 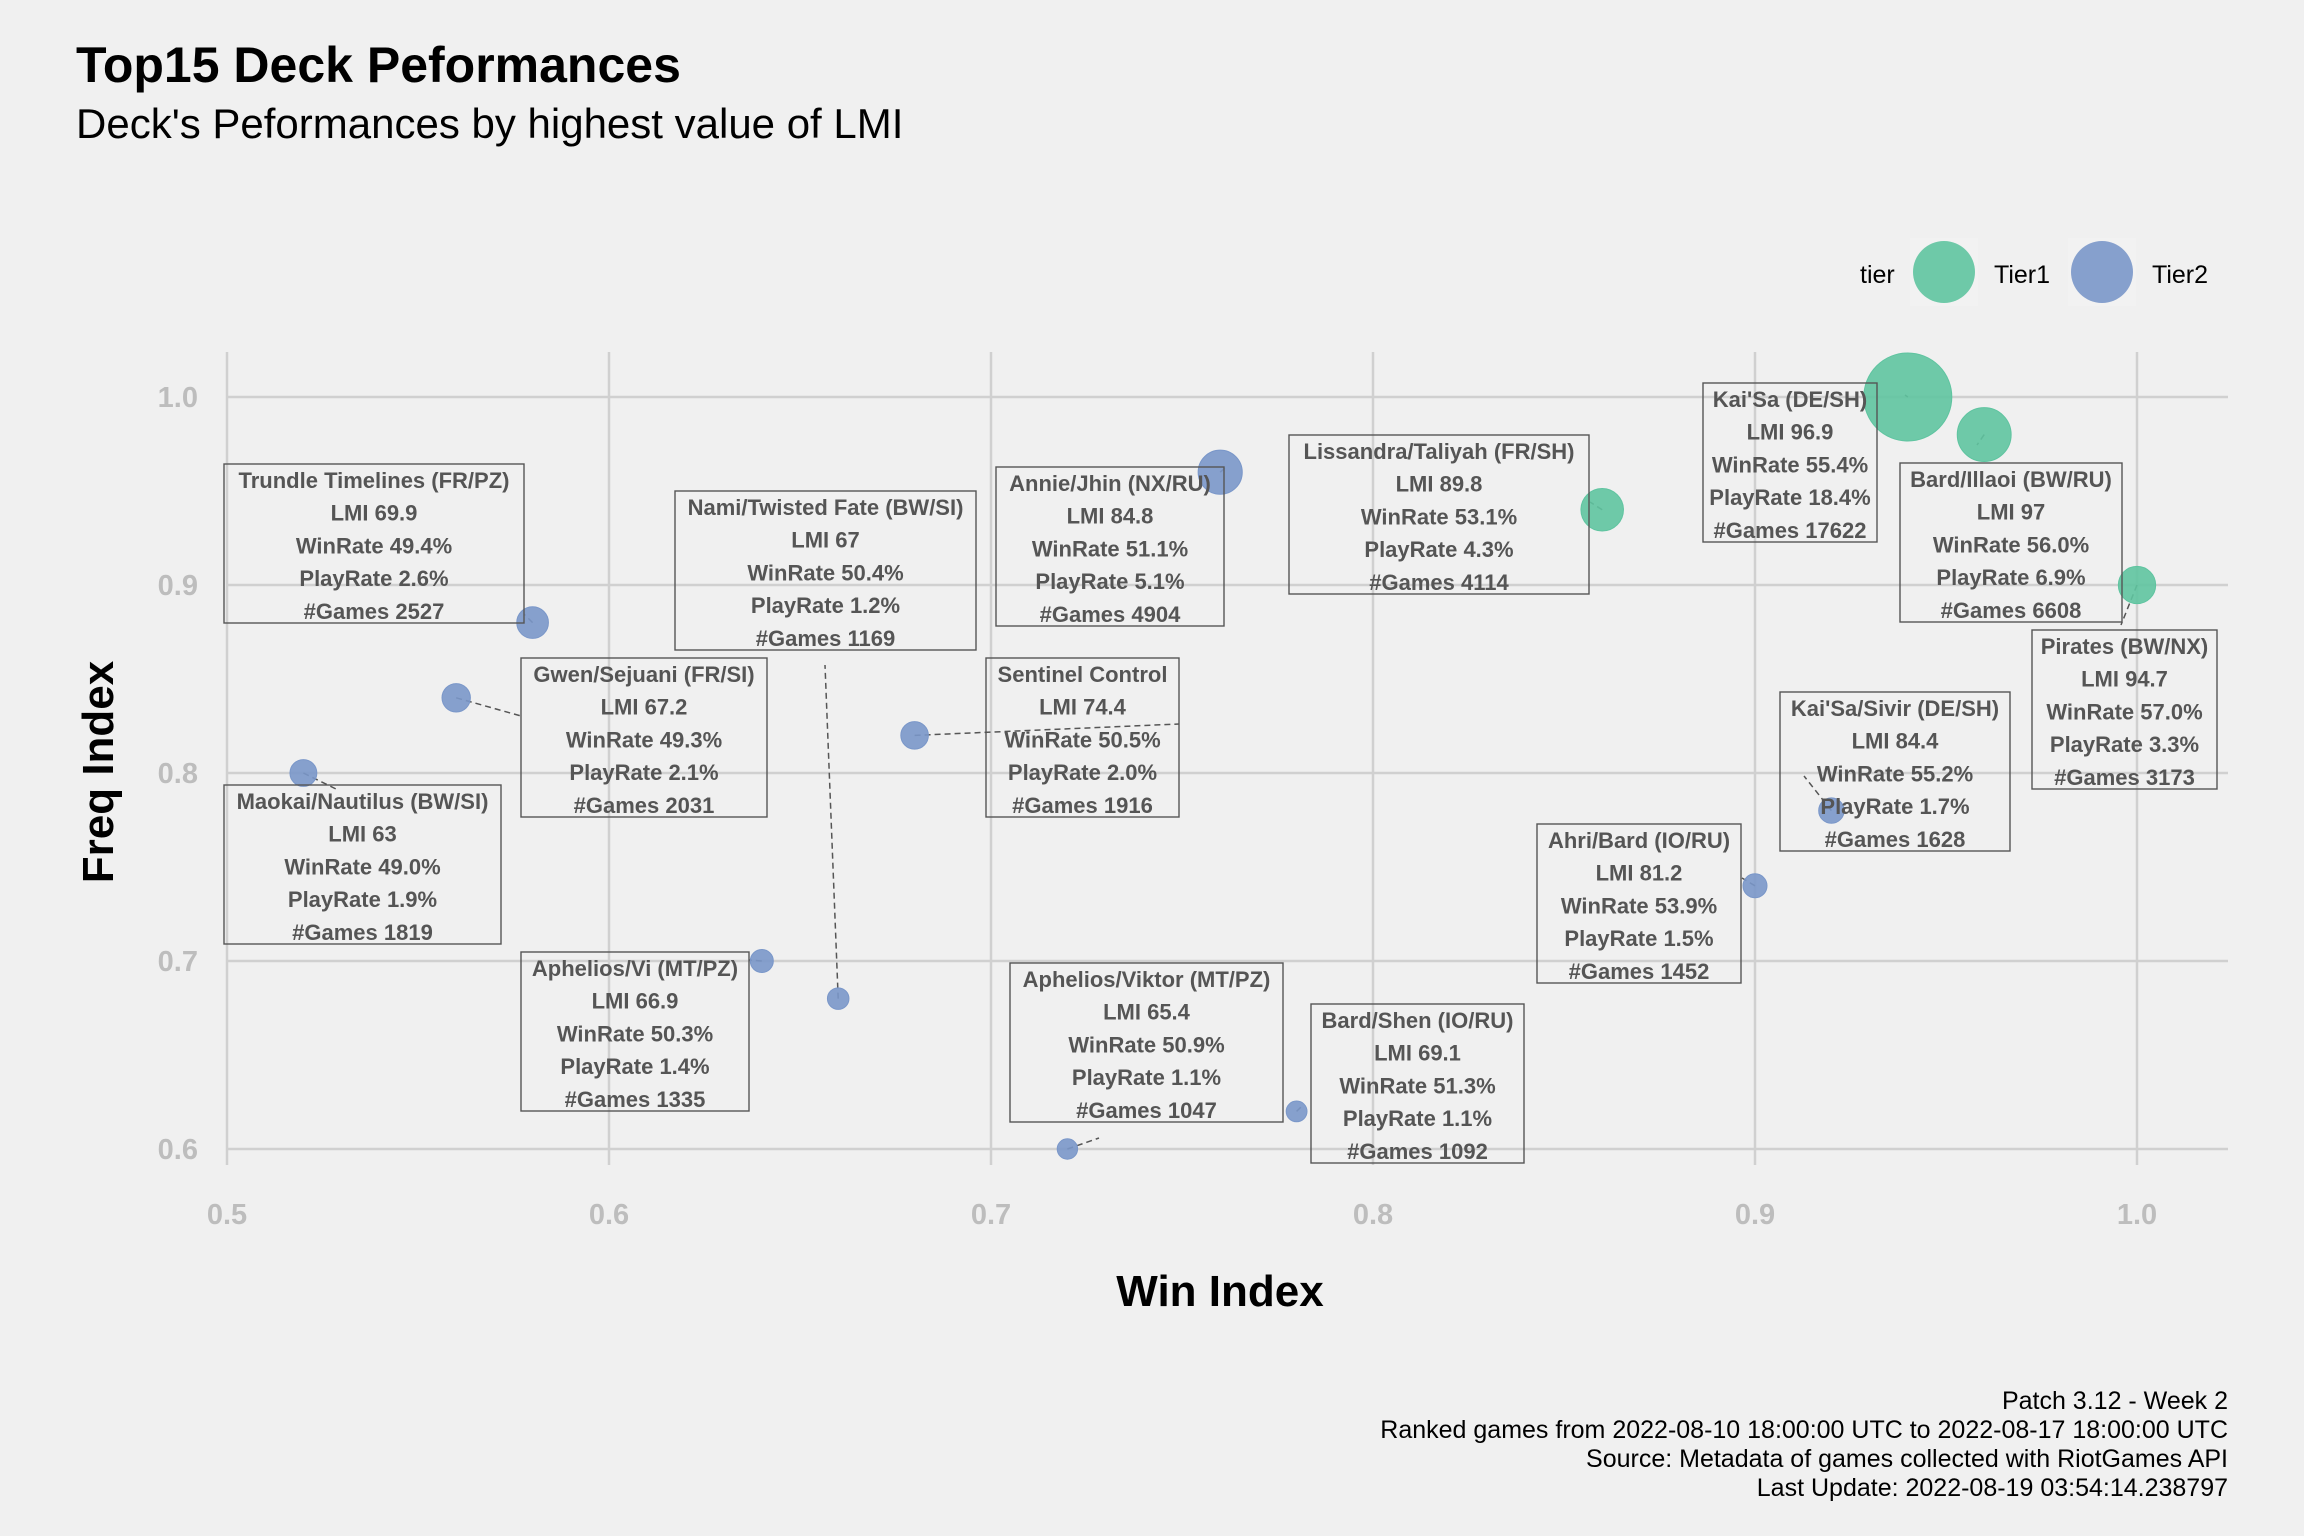 I want to click on label-line: Kai'Sa (DE/SH), so click(x=1790, y=399).